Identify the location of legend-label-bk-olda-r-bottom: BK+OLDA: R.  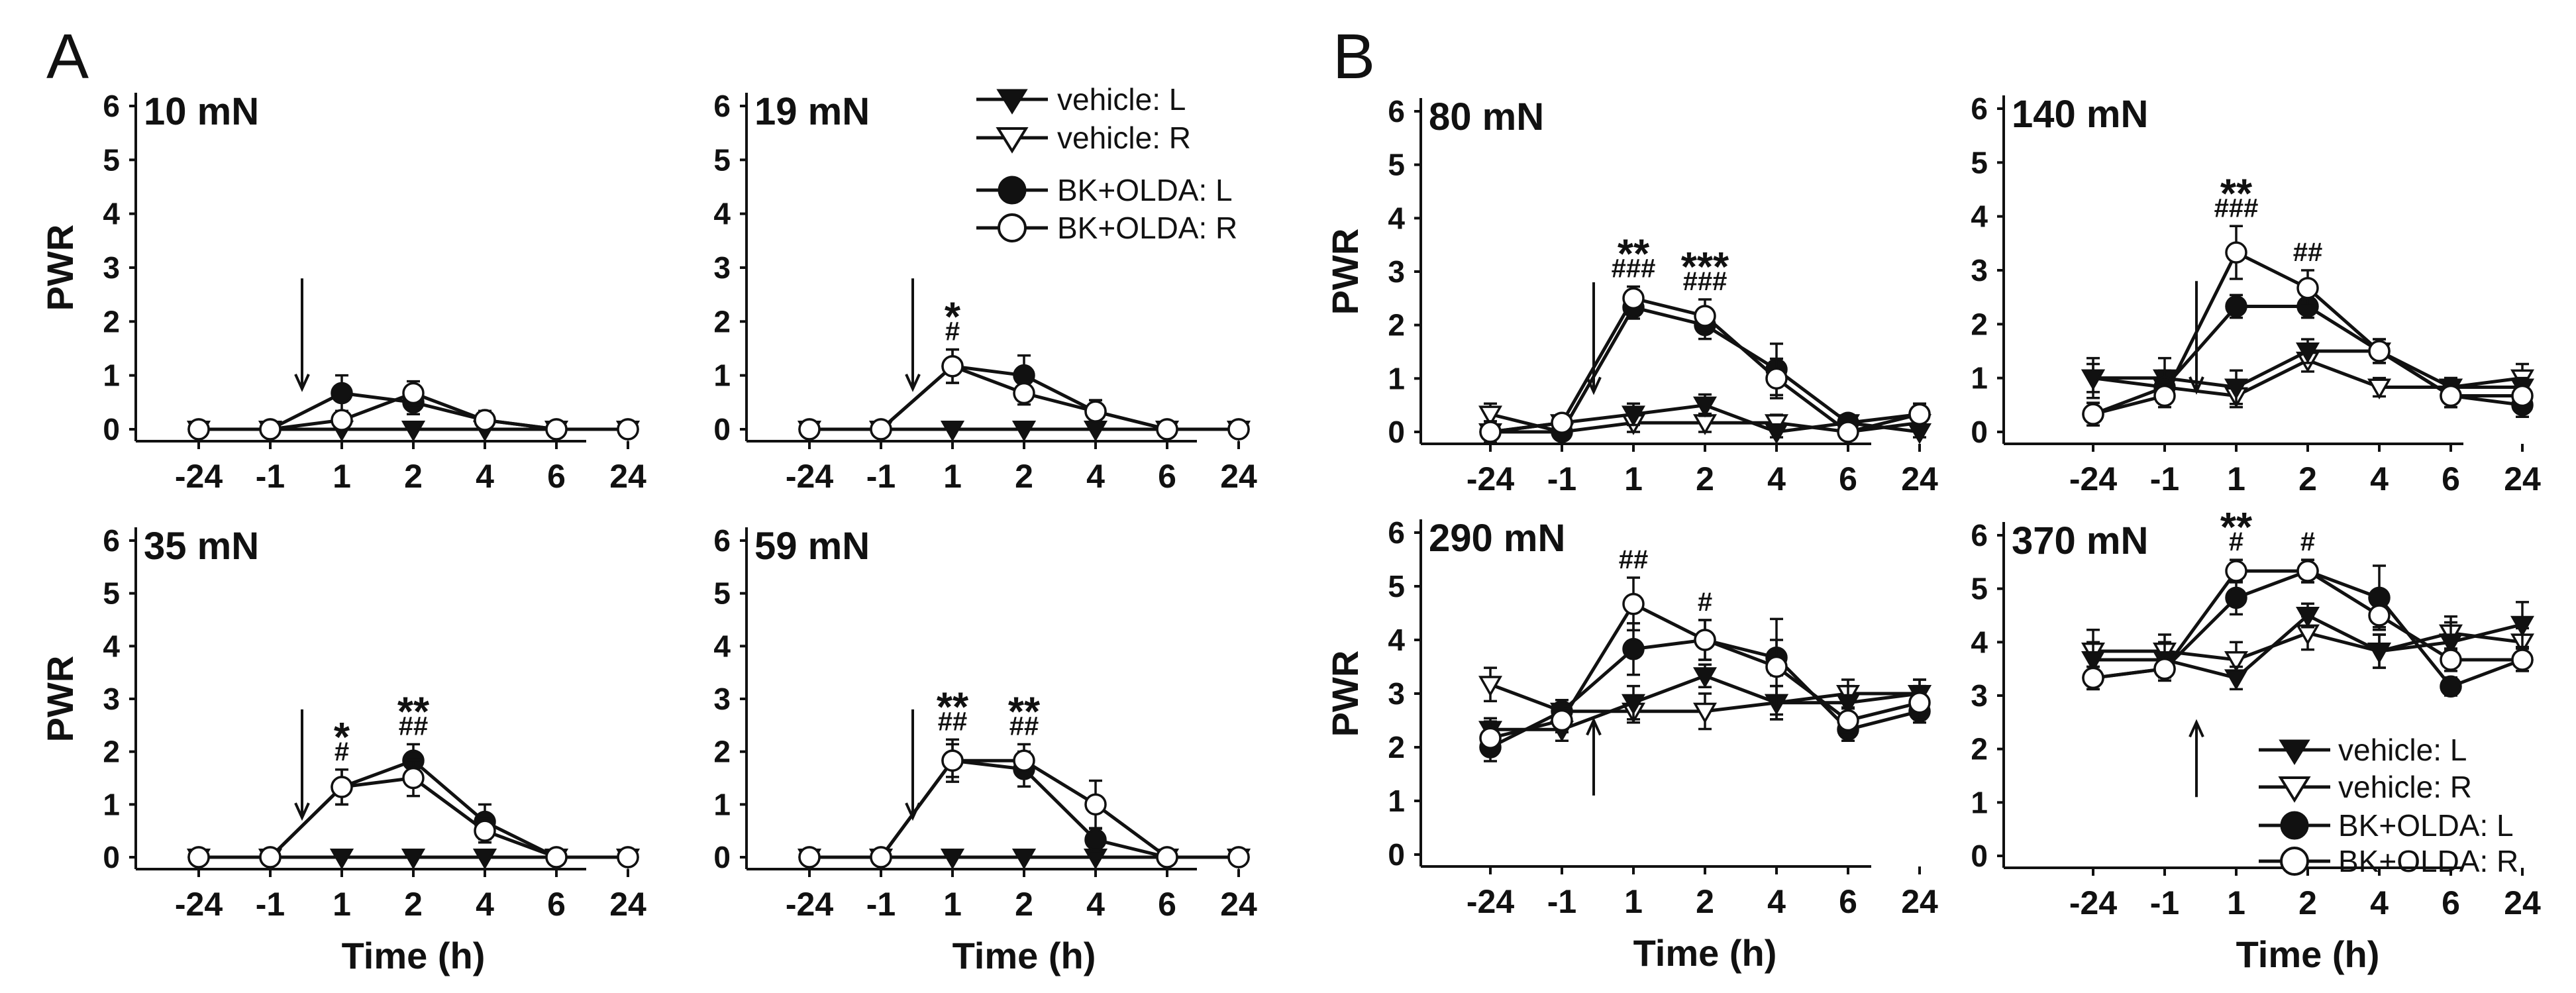
(2428, 861).